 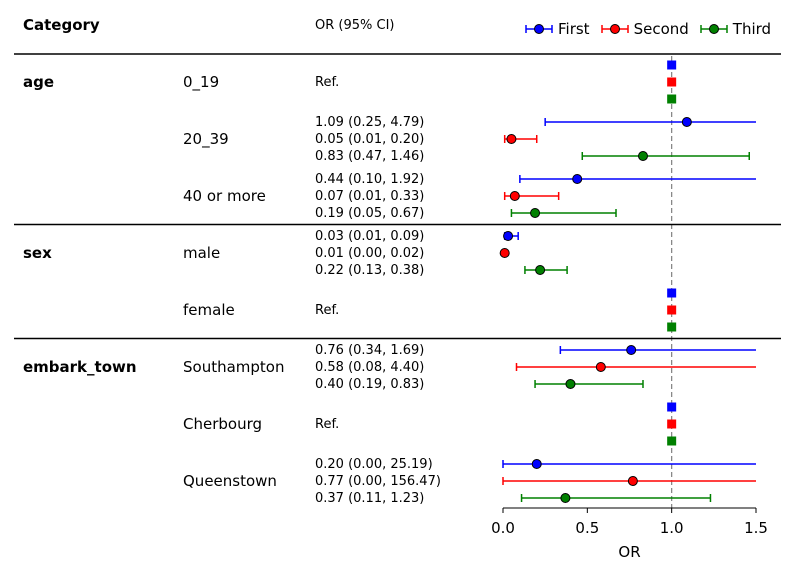 What do you see at coordinates (37, 253) in the screenshot?
I see `category-label: sex` at bounding box center [37, 253].